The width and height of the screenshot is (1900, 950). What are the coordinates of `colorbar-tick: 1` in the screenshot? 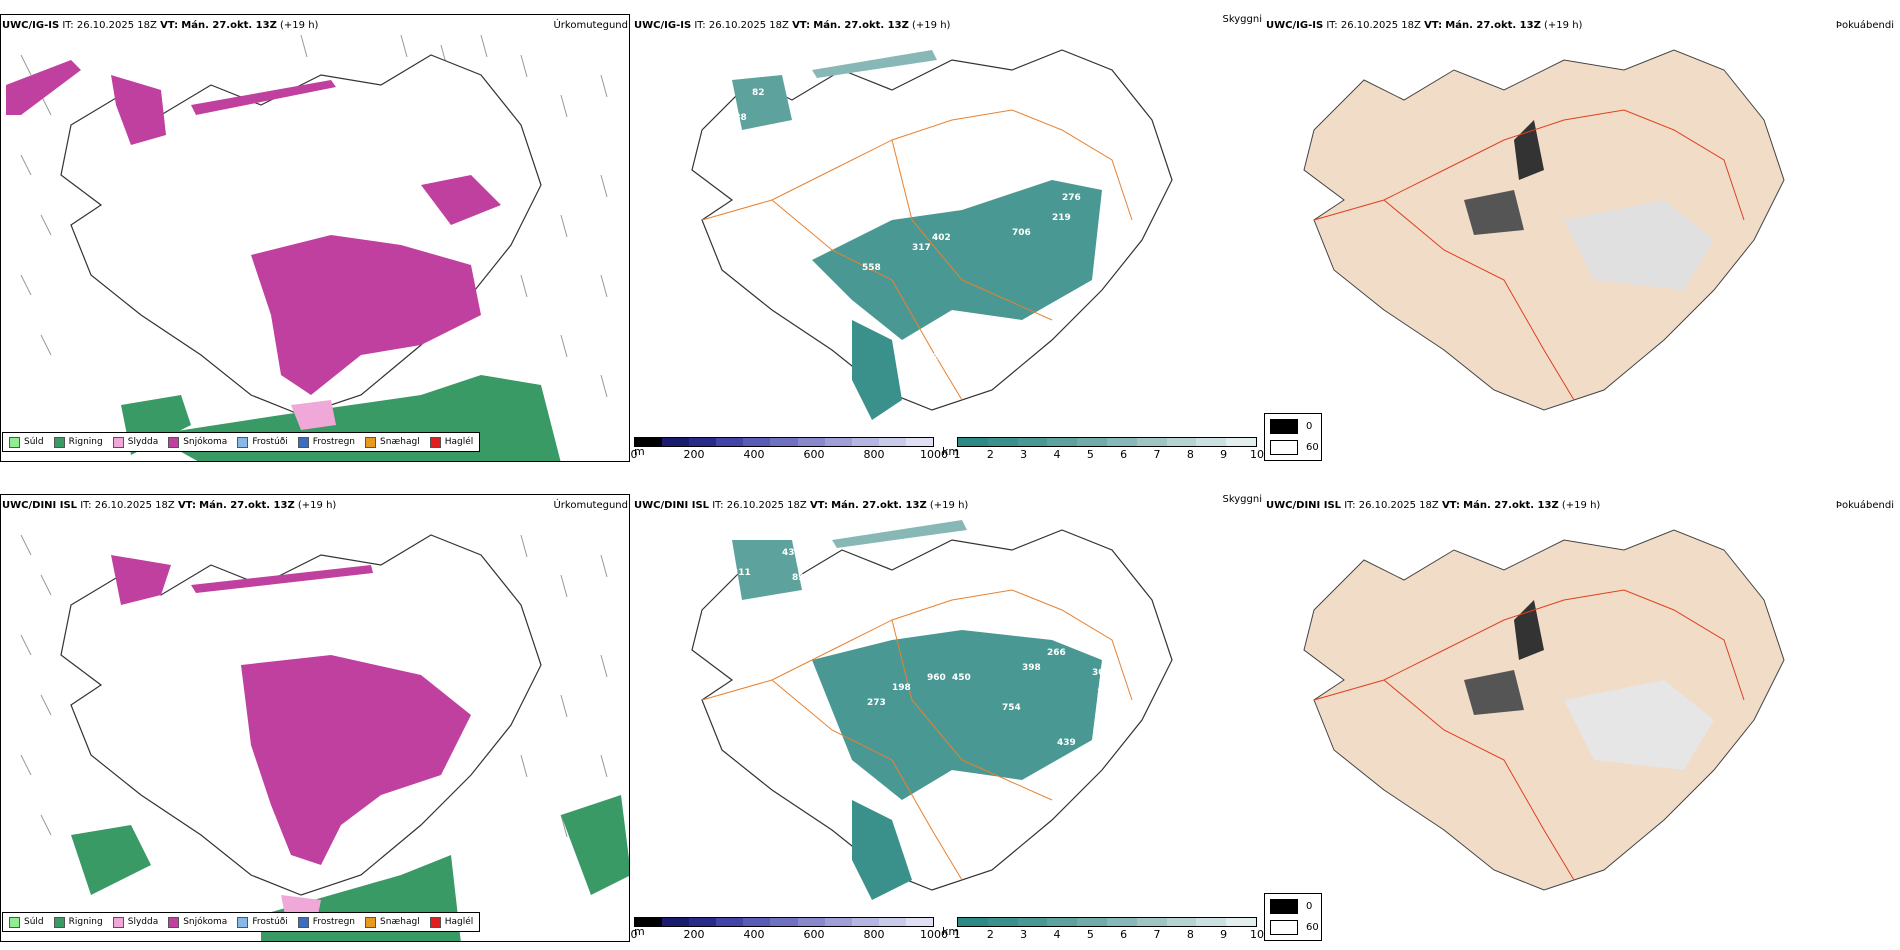 It's located at (957, 934).